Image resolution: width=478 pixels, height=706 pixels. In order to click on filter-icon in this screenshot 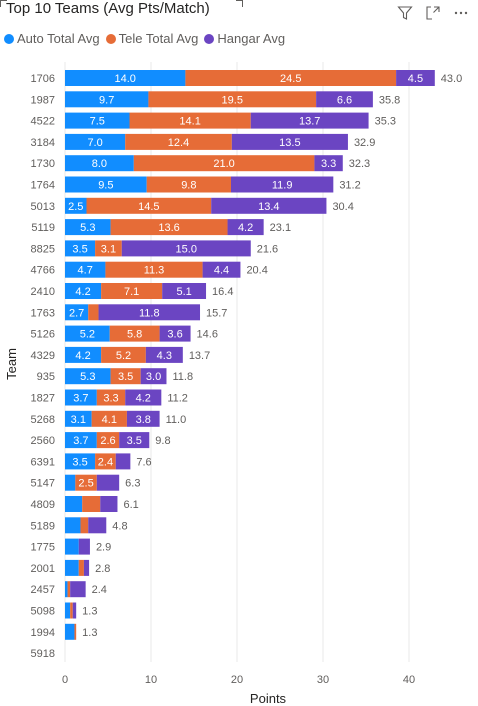, I will do `click(405, 13)`.